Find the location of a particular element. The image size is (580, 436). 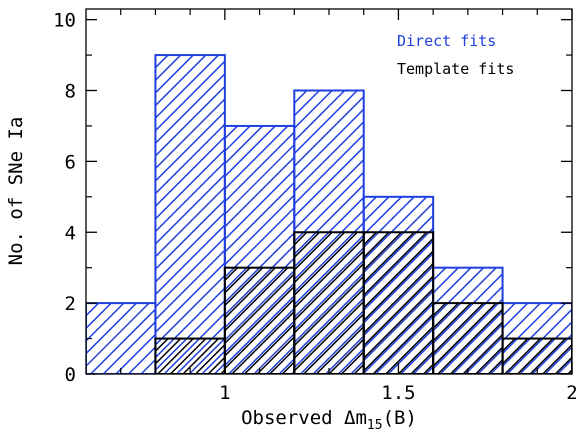

bar-direct-4-hatch is located at coordinates (398, 285).